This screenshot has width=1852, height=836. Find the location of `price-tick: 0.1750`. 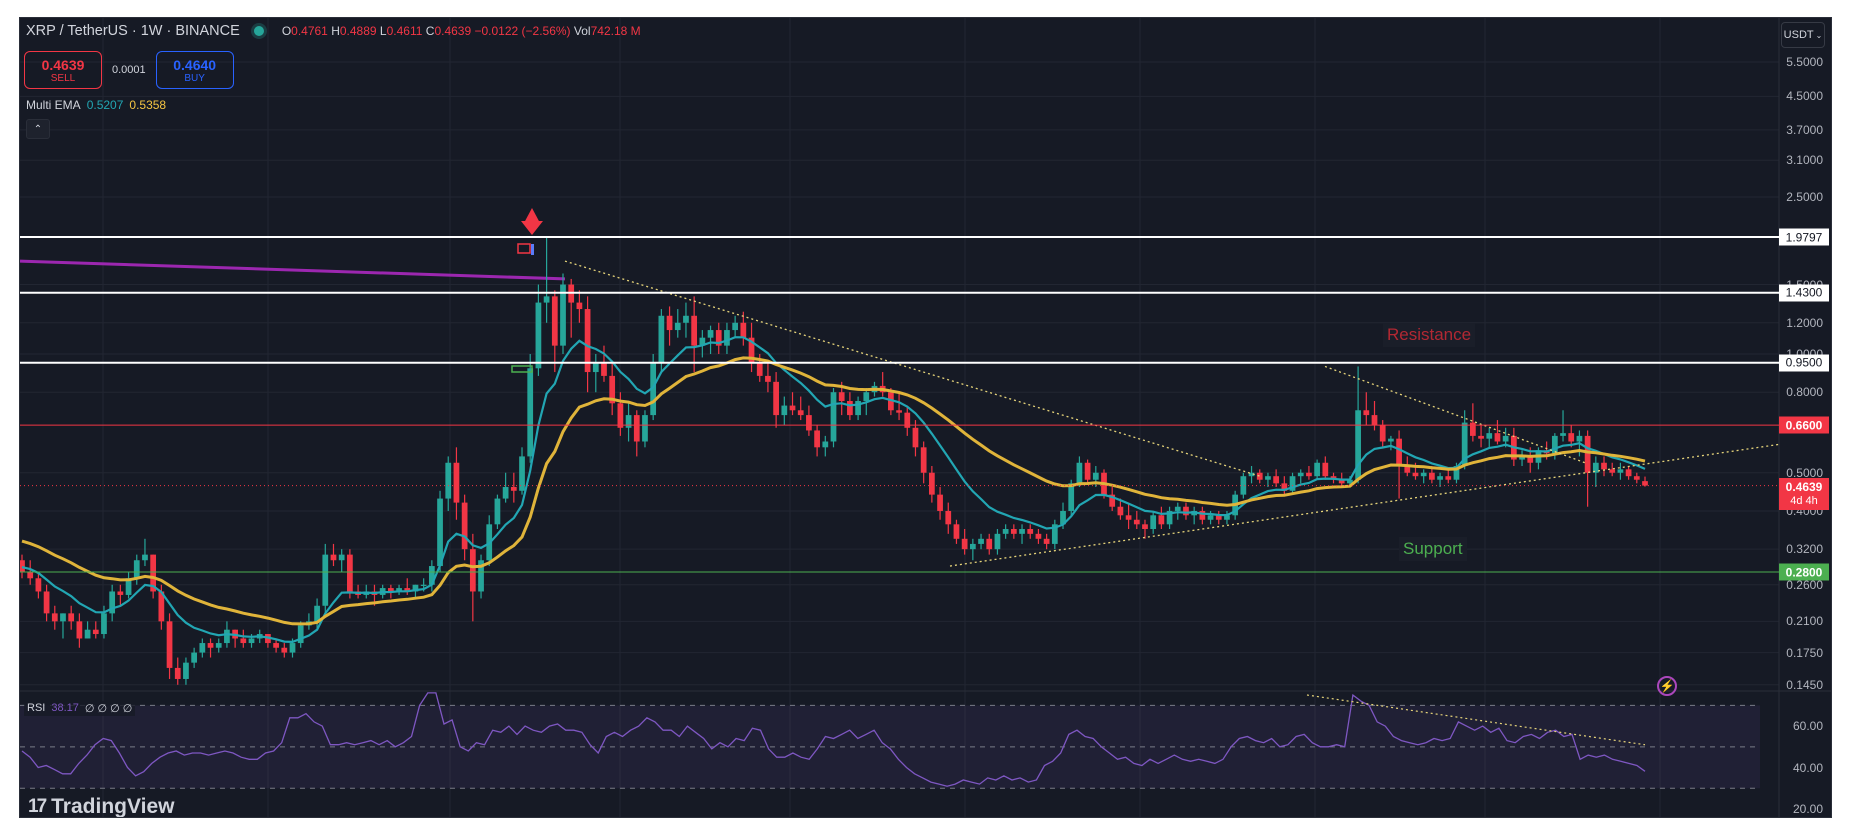

price-tick: 0.1750 is located at coordinates (1804, 652).